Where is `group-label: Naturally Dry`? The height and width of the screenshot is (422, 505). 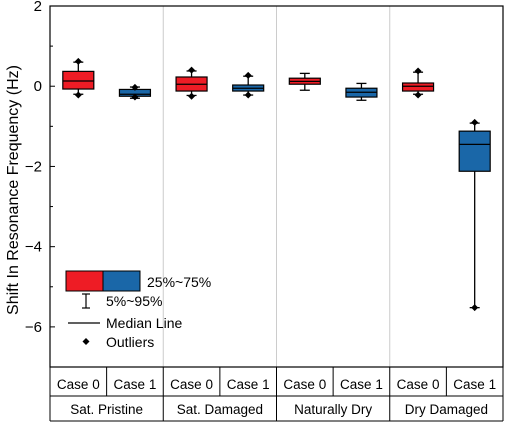 group-label: Naturally Dry is located at coordinates (333, 409).